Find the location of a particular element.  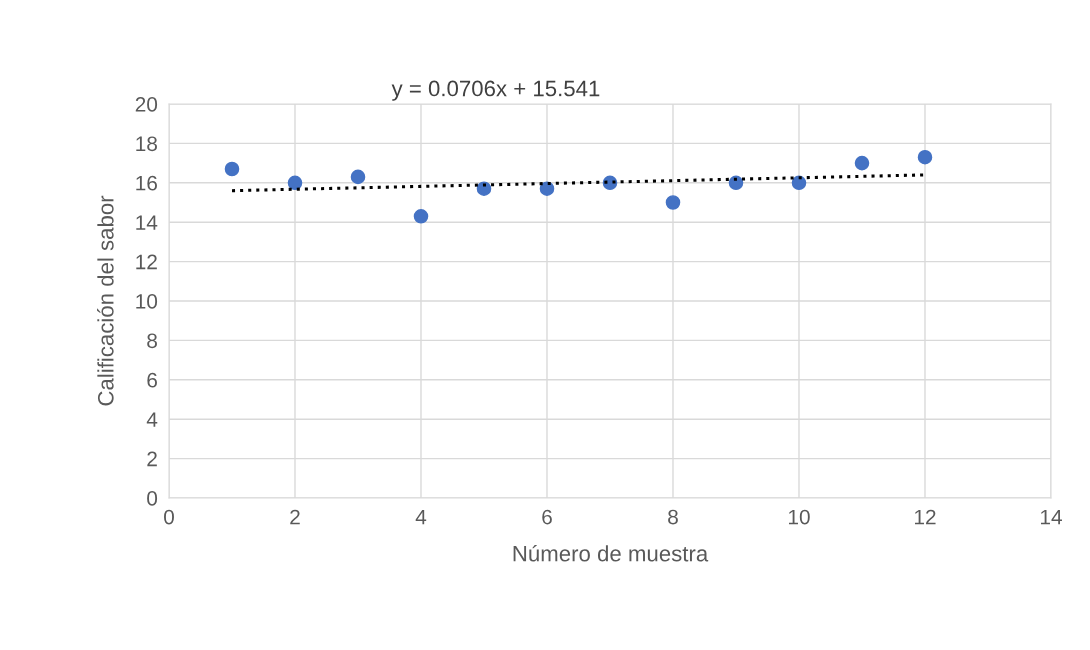

y-tick-label: 8 is located at coordinates (152, 341).